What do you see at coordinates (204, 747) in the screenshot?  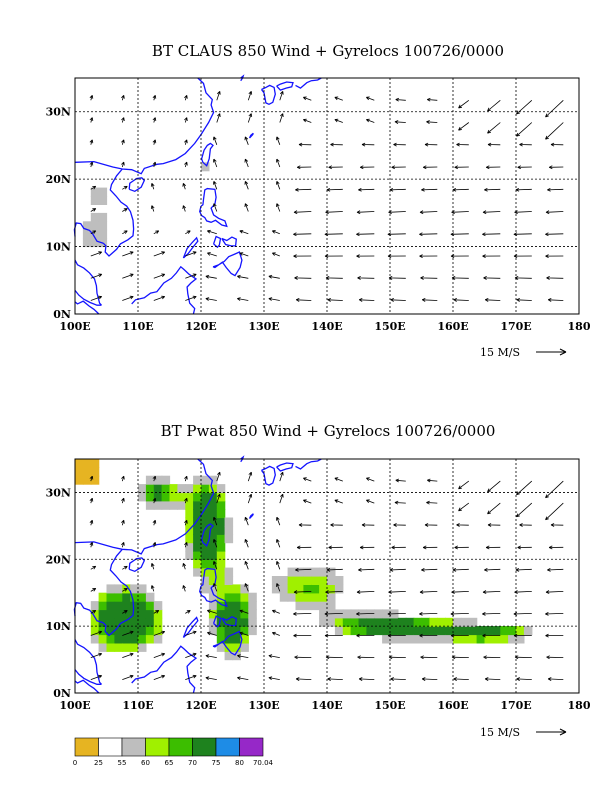 I see `colorbar-swatch` at bounding box center [204, 747].